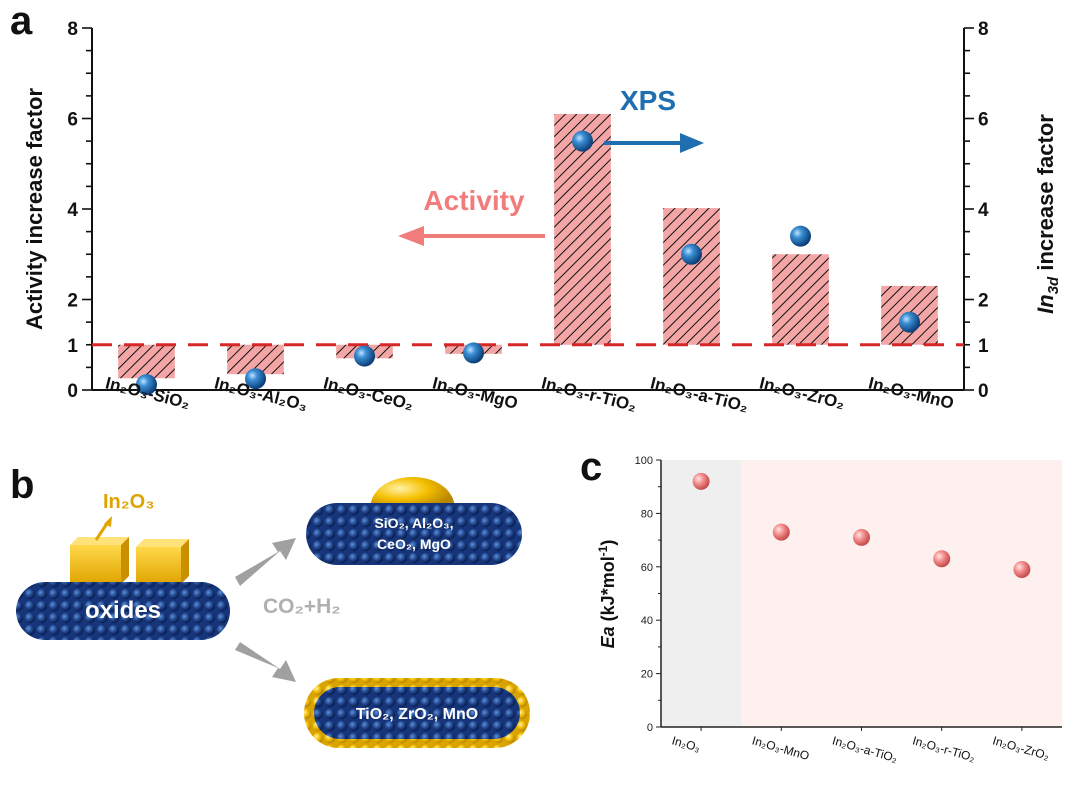 The height and width of the screenshot is (792, 1080). What do you see at coordinates (983, 391) in the screenshot?
I see `right-tick-label: 0` at bounding box center [983, 391].